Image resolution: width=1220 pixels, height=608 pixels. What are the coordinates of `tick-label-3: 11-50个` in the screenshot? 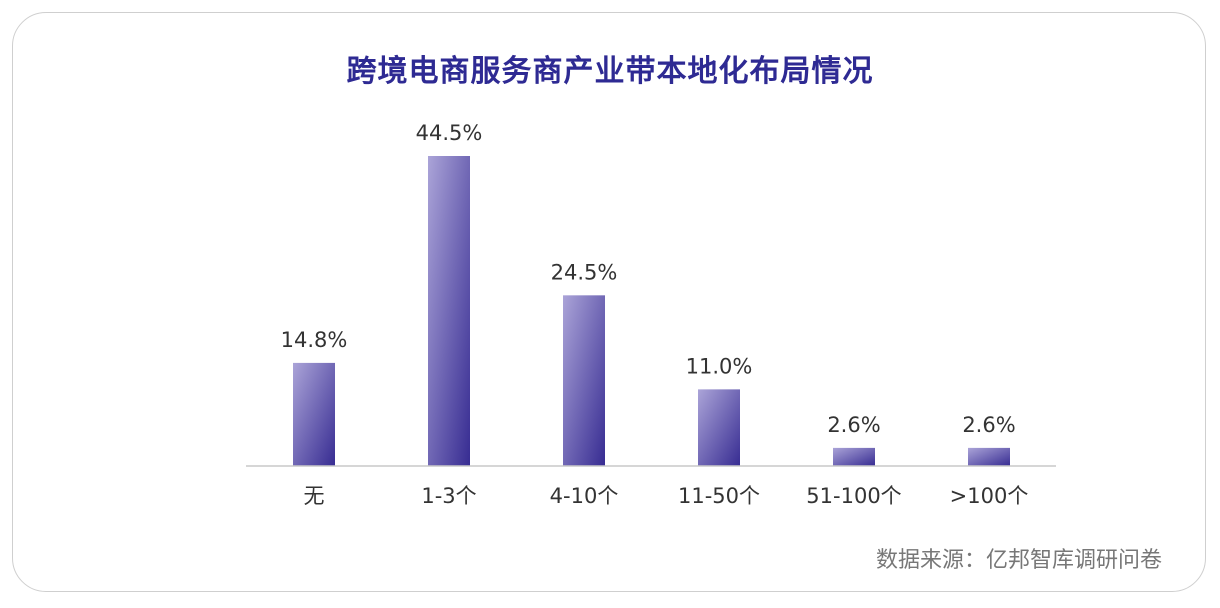 It's located at (719, 496).